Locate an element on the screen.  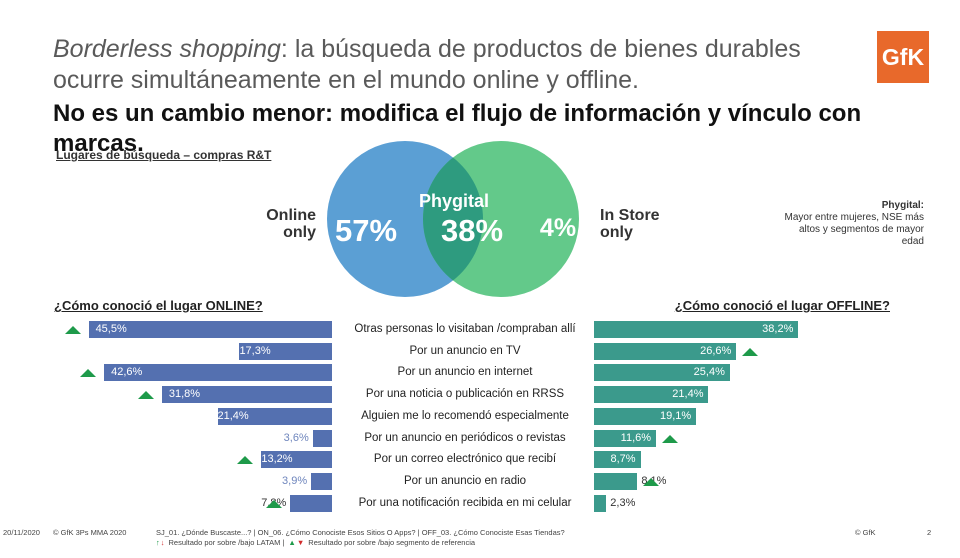
category-label: Por un correo electrónico que recibí is located at coordinates (465, 459).